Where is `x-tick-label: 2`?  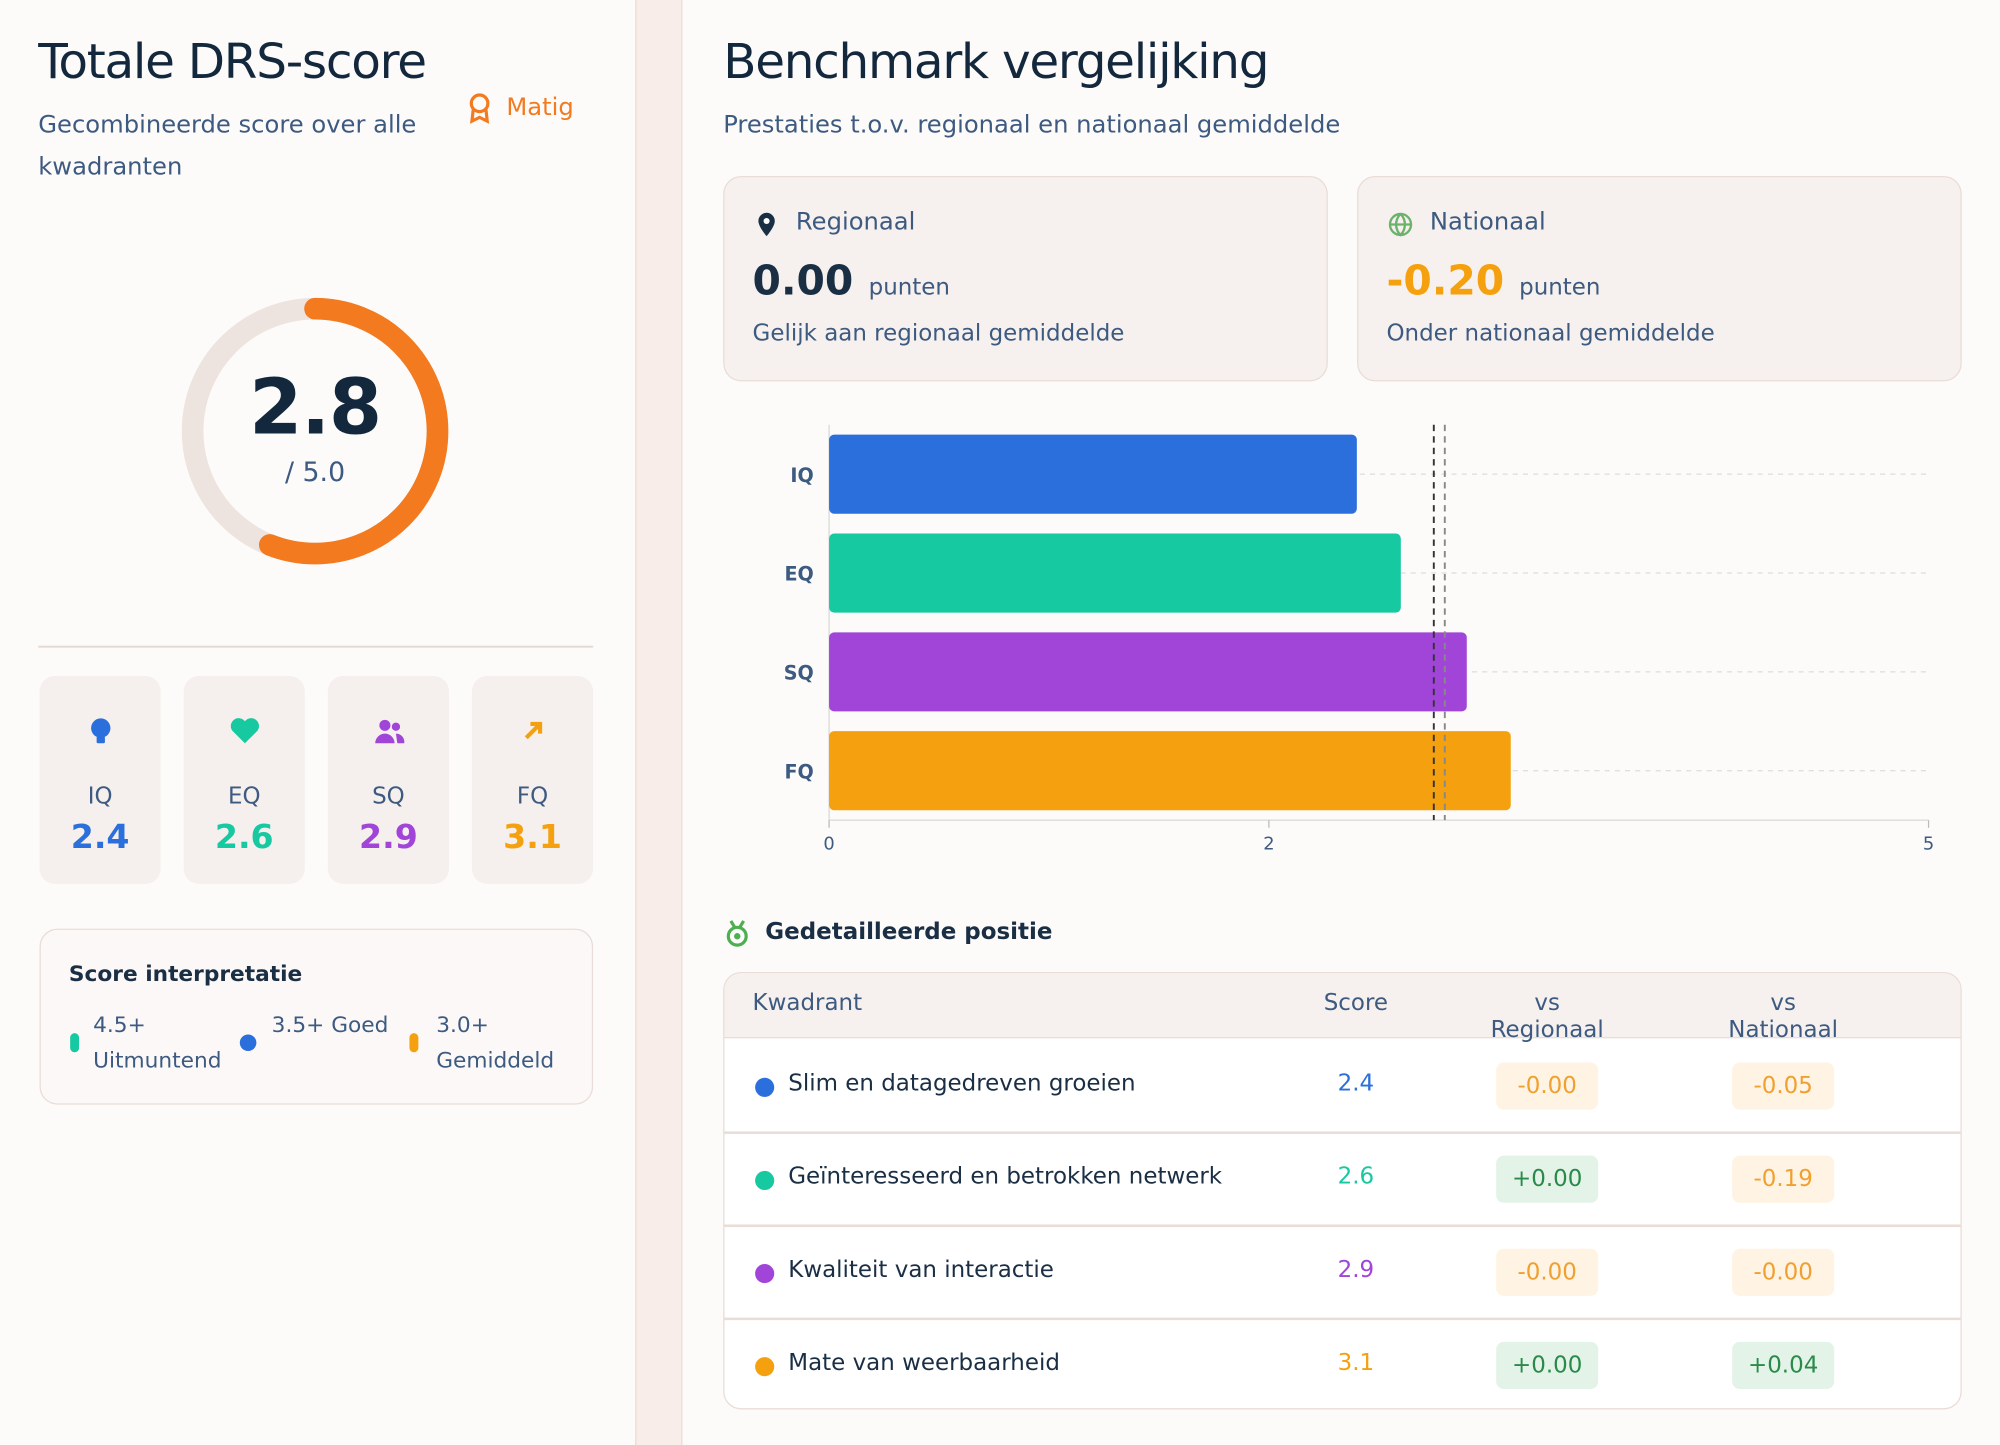 x-tick-label: 2 is located at coordinates (1268, 843).